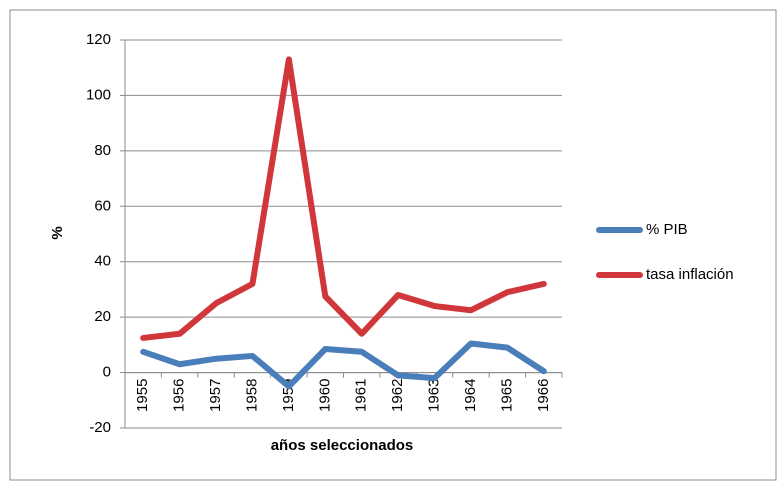 The height and width of the screenshot is (482, 778). Describe the element at coordinates (288, 395) in the screenshot. I see `x-tick-label: 1959` at that location.